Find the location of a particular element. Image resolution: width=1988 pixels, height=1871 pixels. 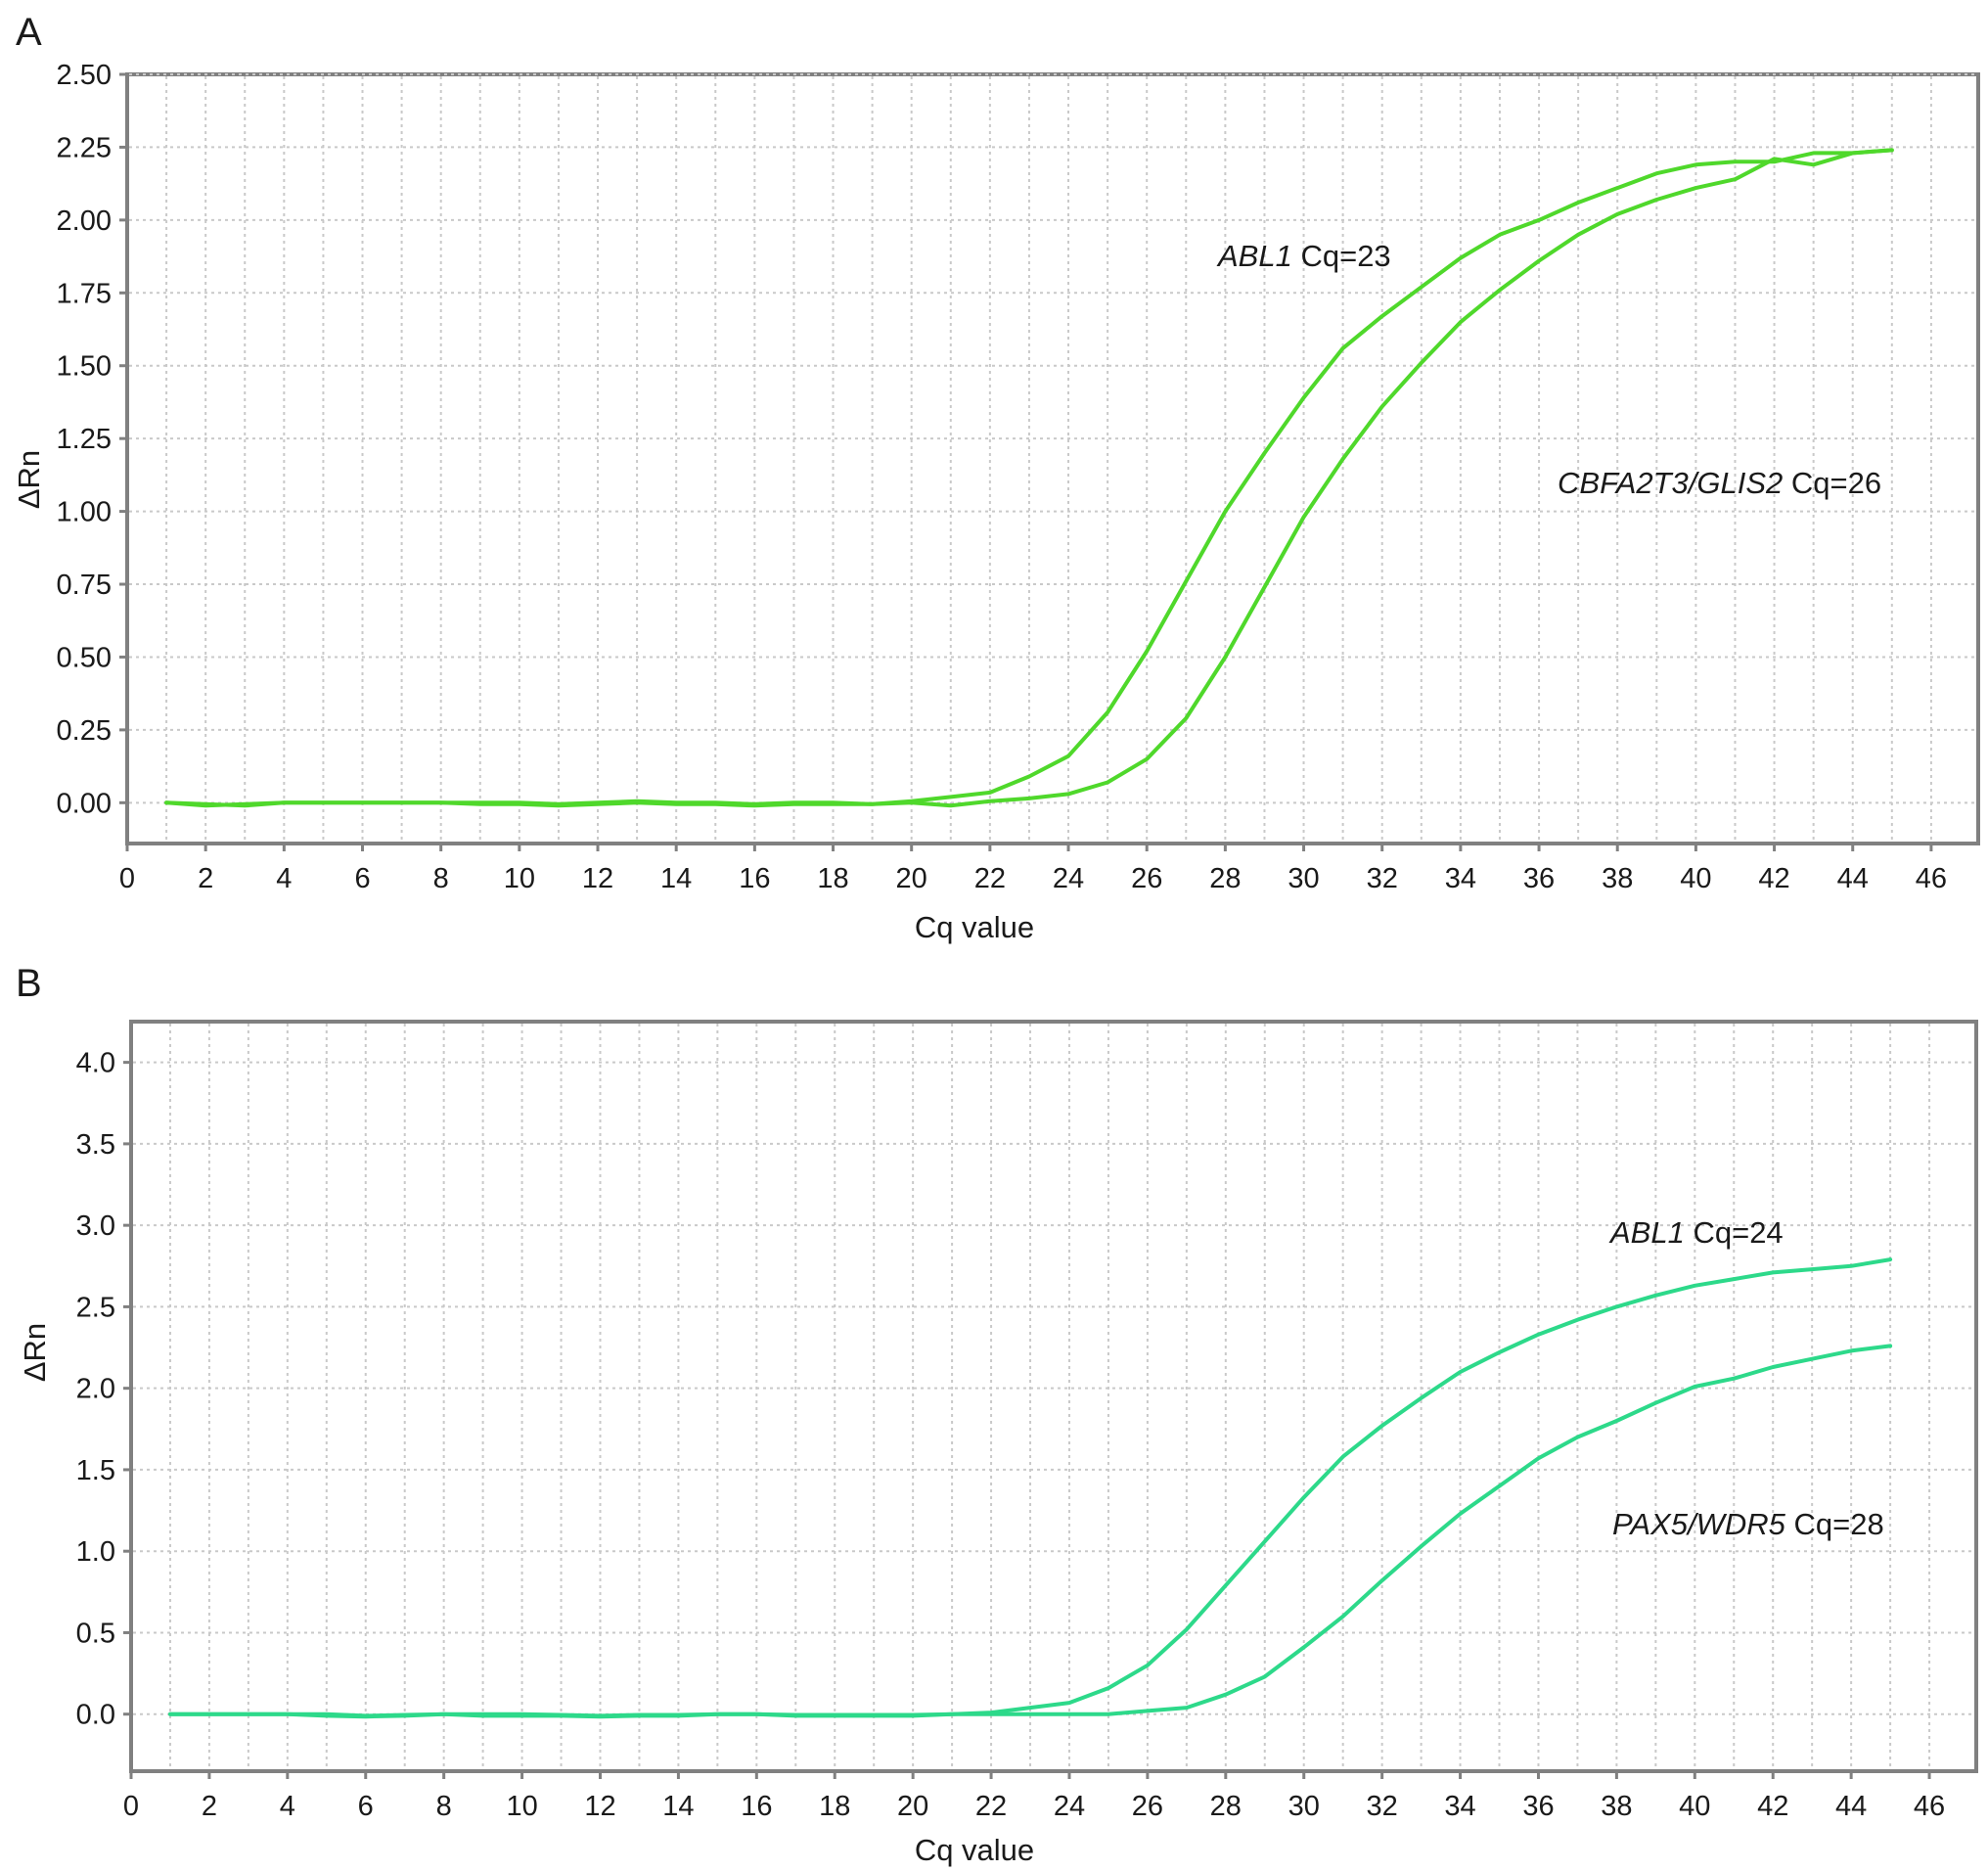

y-tick-label: 1.00 is located at coordinates (85, 512).